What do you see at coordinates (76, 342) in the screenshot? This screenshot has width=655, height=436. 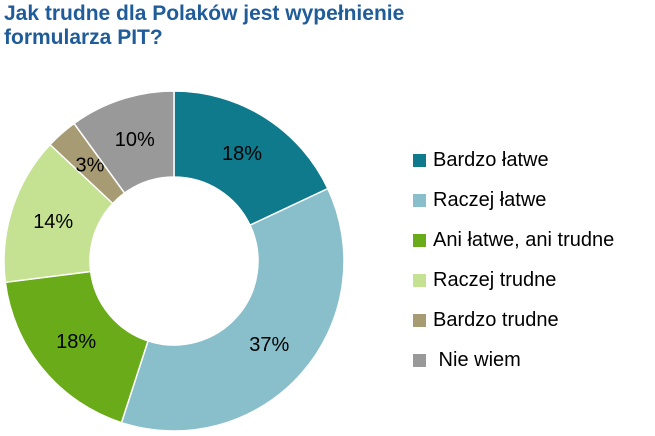 I see `data-label-3: 18%` at bounding box center [76, 342].